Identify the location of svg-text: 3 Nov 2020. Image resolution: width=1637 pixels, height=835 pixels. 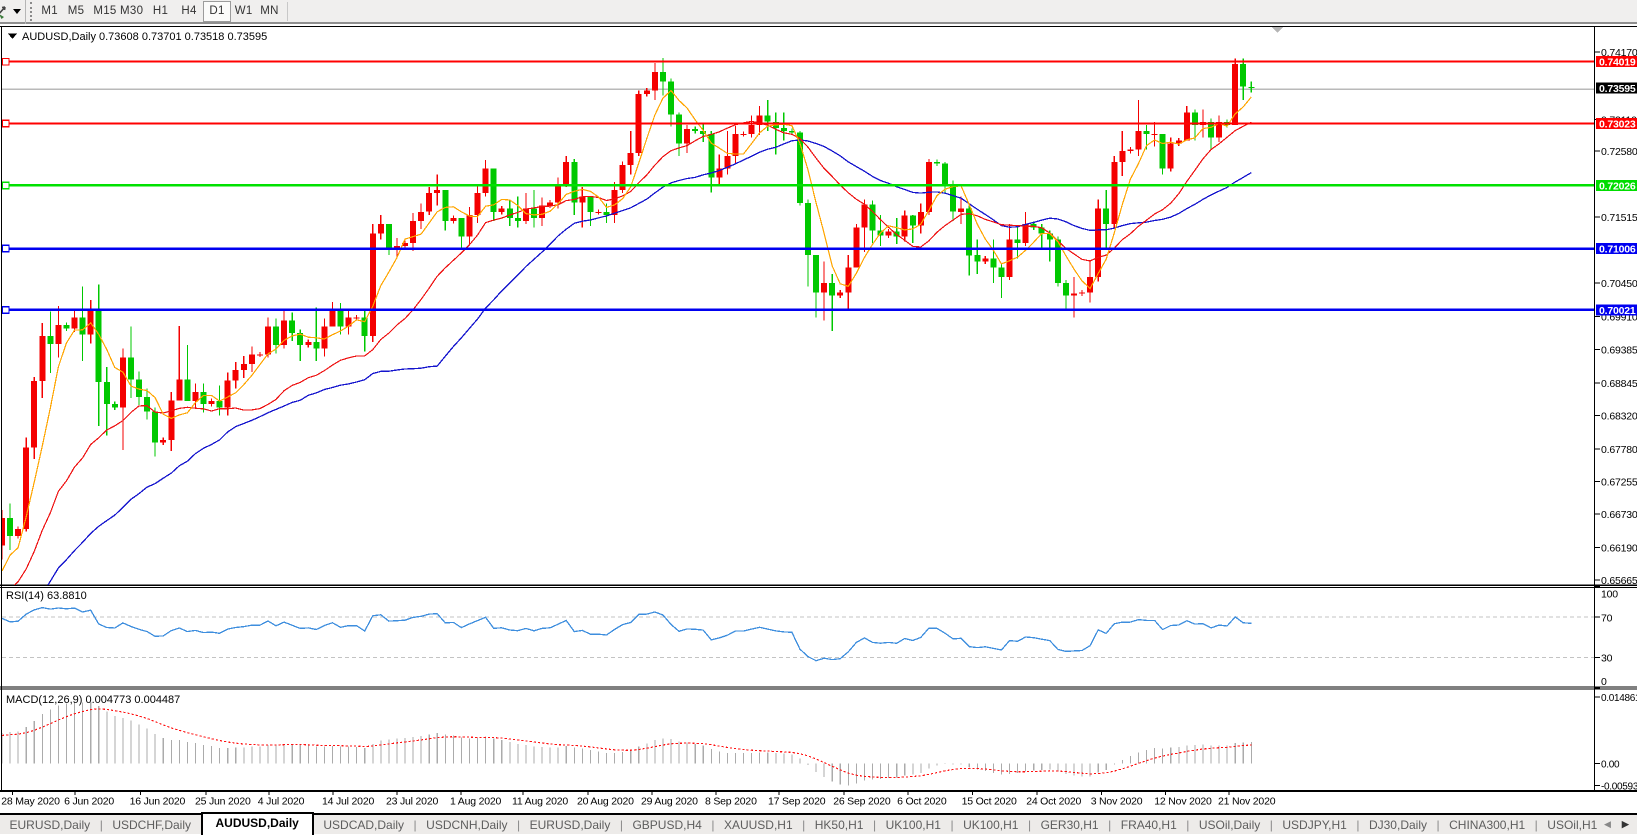
(1117, 802).